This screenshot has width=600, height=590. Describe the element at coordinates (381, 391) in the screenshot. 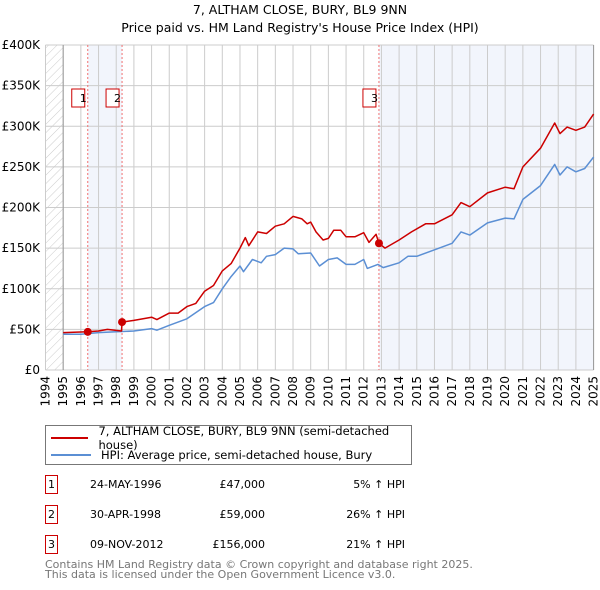

I see `x-tick-label: 2013` at that location.